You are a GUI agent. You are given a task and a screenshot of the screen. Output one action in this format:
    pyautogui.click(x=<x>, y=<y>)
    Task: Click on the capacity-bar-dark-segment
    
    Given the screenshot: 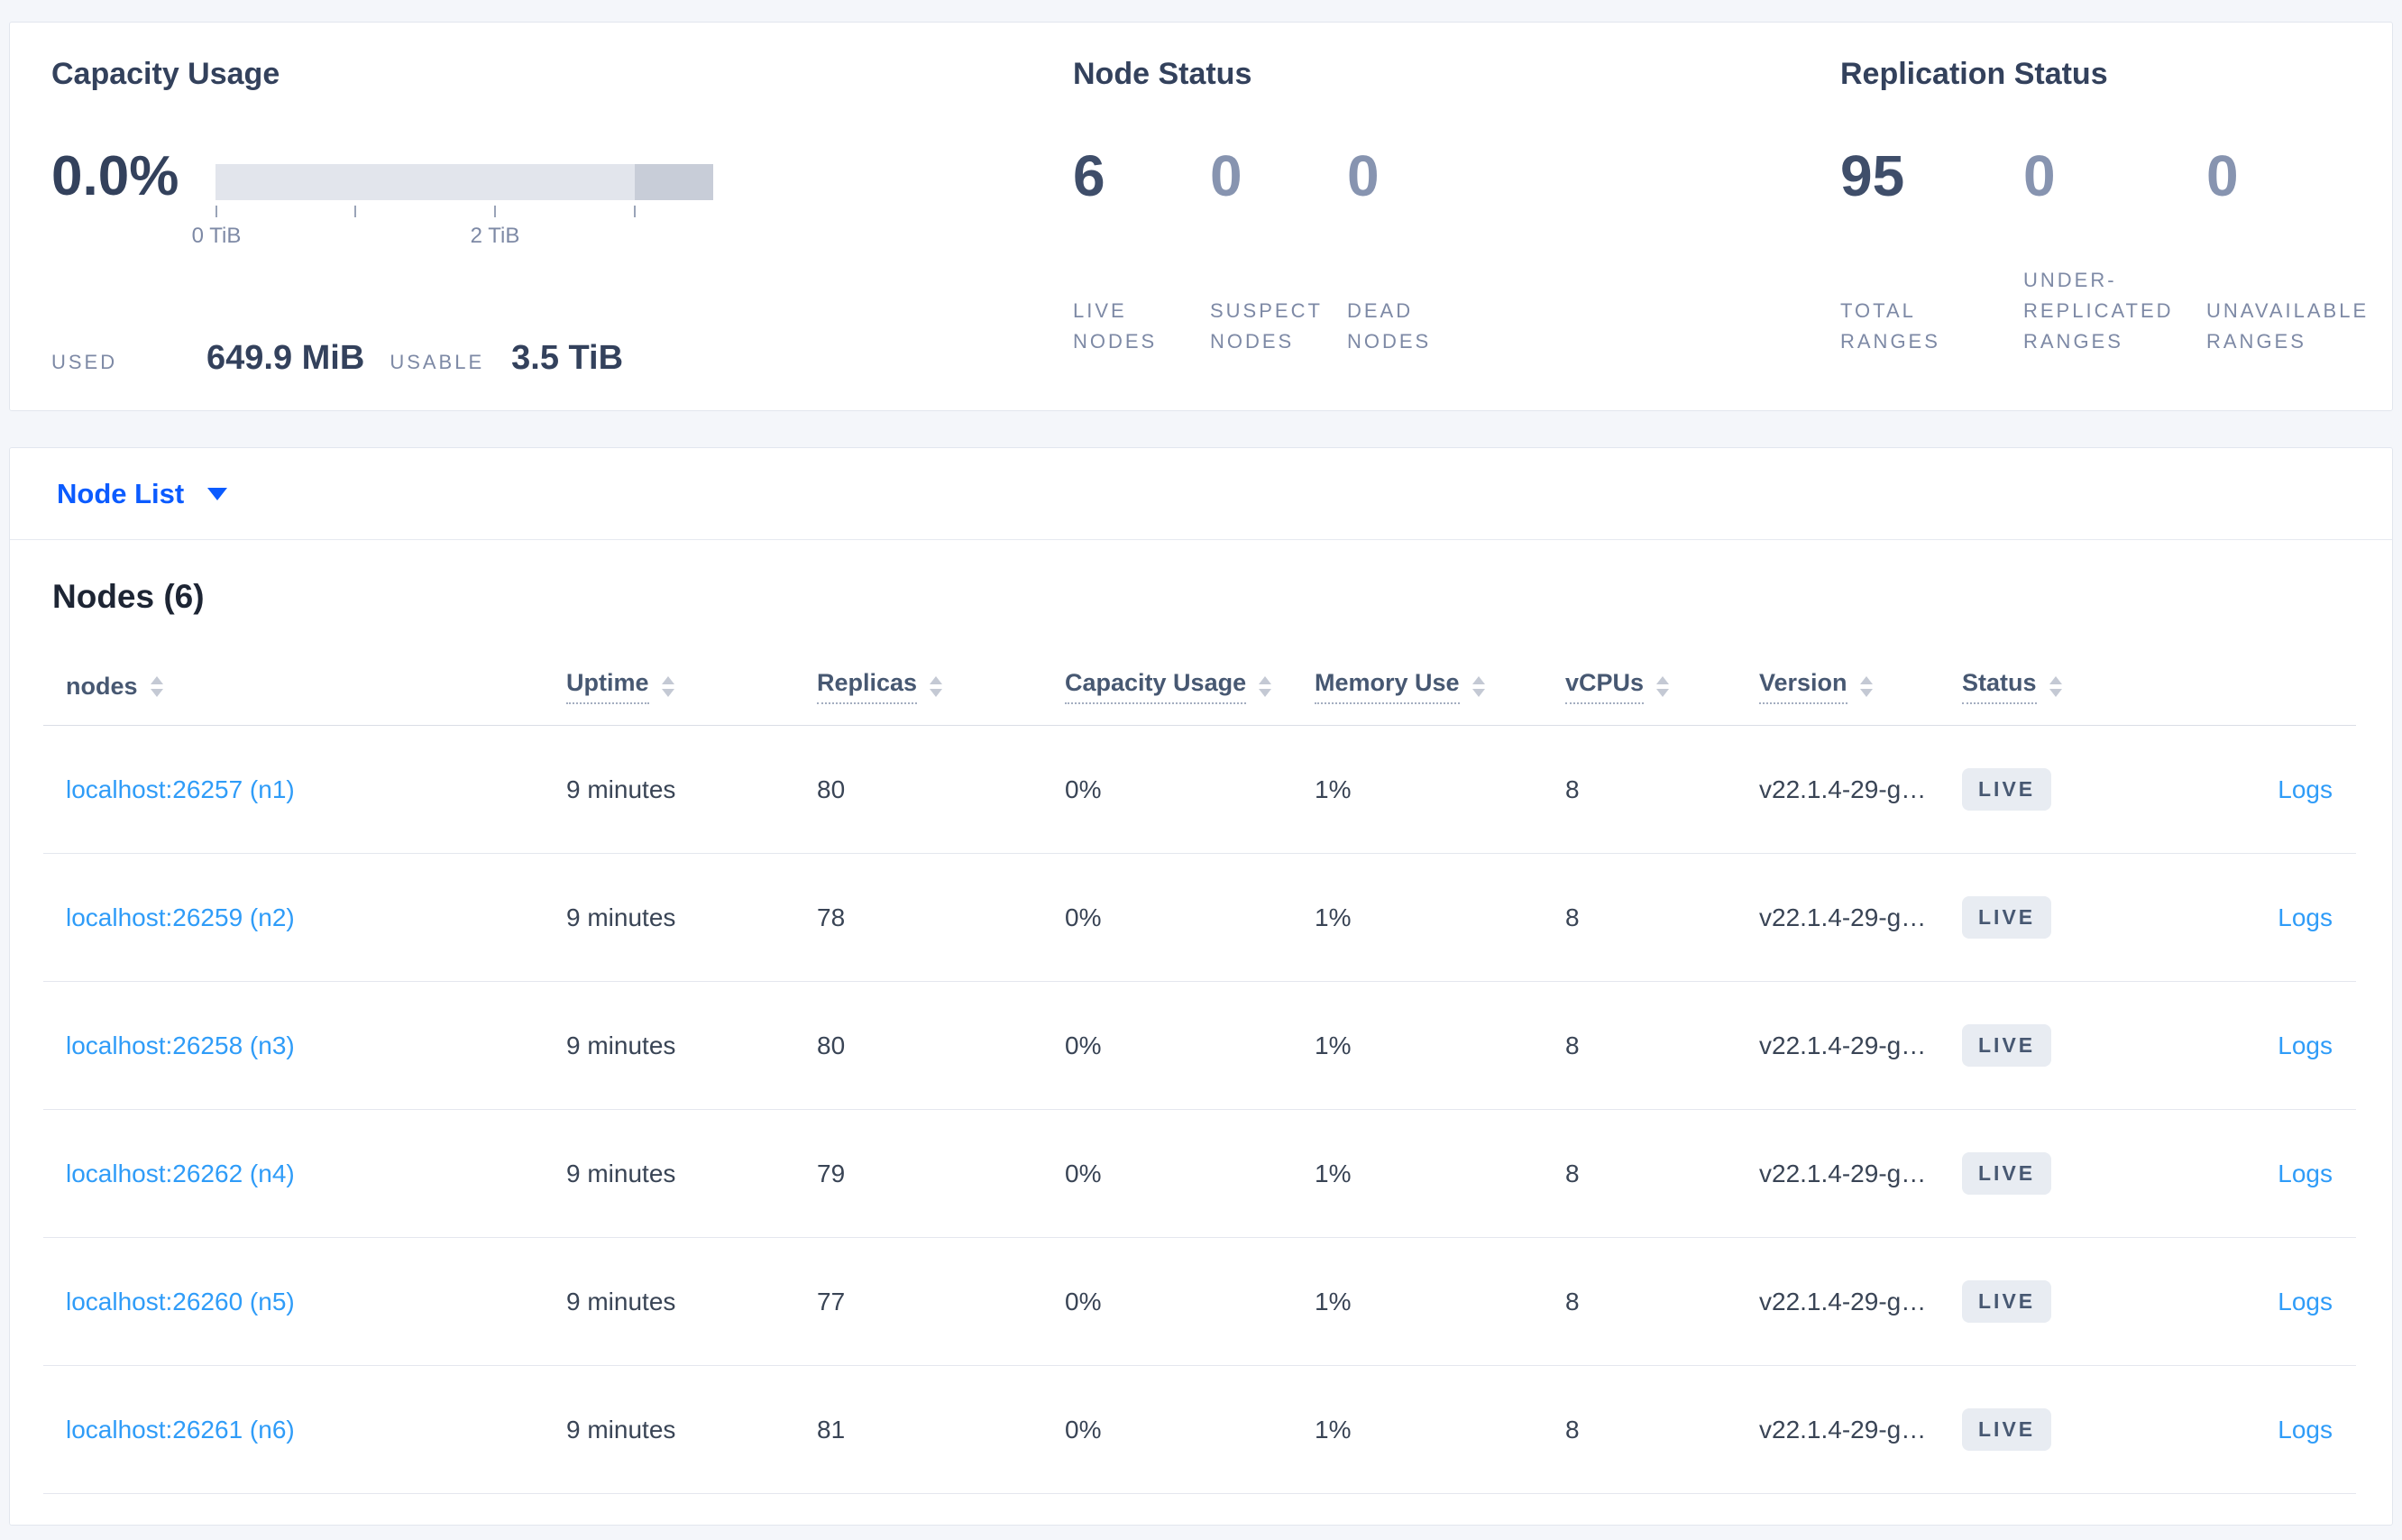 What is the action you would take?
    pyautogui.click(x=674, y=182)
    